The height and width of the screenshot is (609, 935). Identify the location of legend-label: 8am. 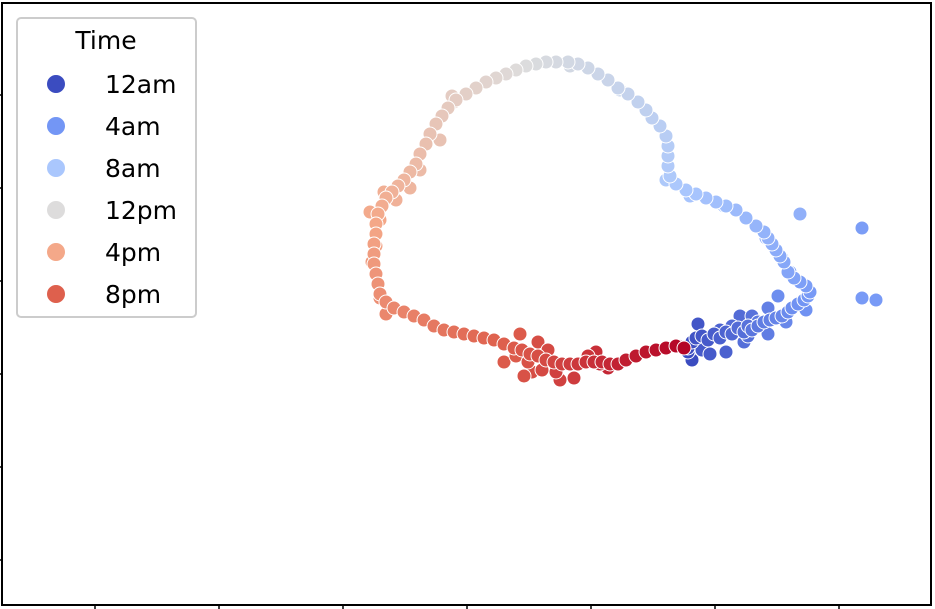
(133, 168).